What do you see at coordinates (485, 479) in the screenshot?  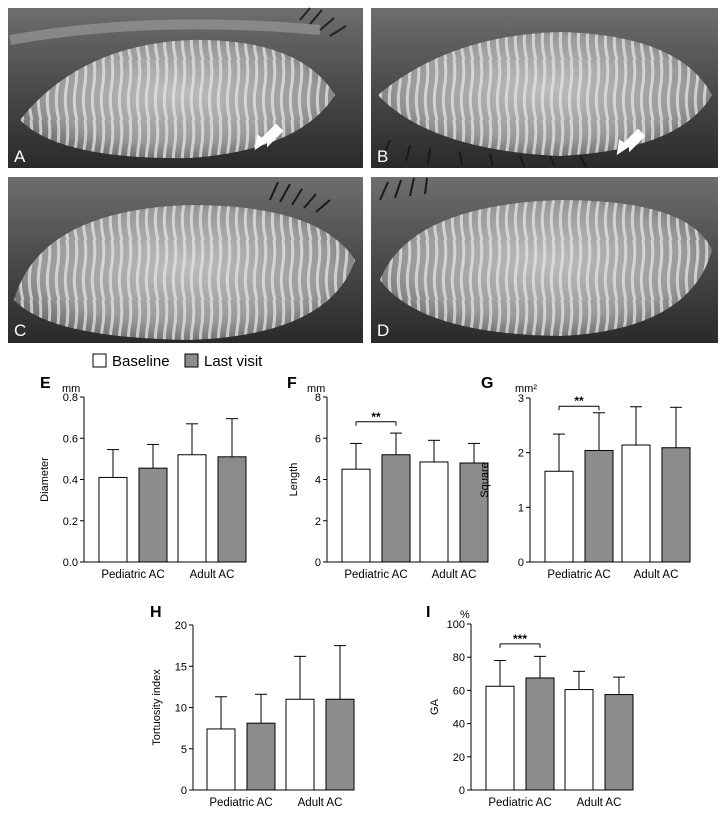 I see `y-axis-label: Square` at bounding box center [485, 479].